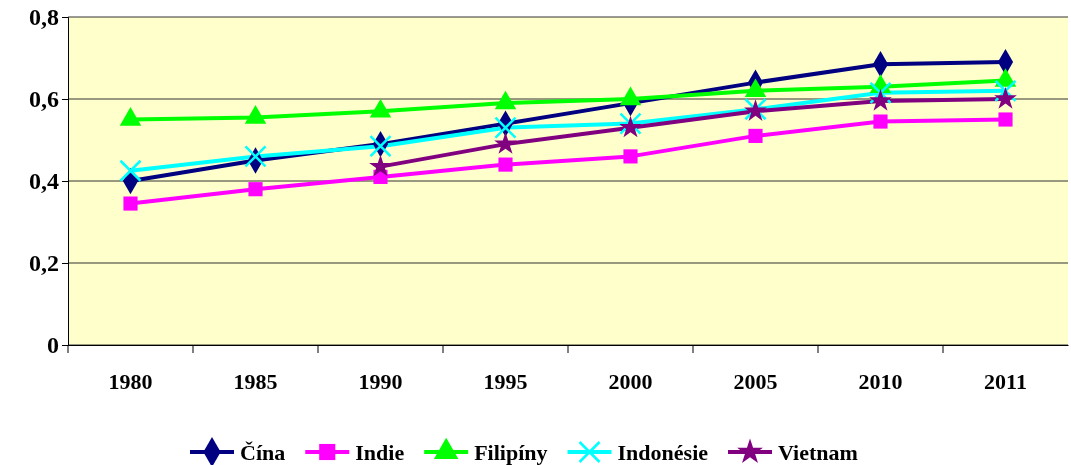 The height and width of the screenshot is (465, 1071). What do you see at coordinates (505, 381) in the screenshot?
I see `x-tick-label: 1995` at bounding box center [505, 381].